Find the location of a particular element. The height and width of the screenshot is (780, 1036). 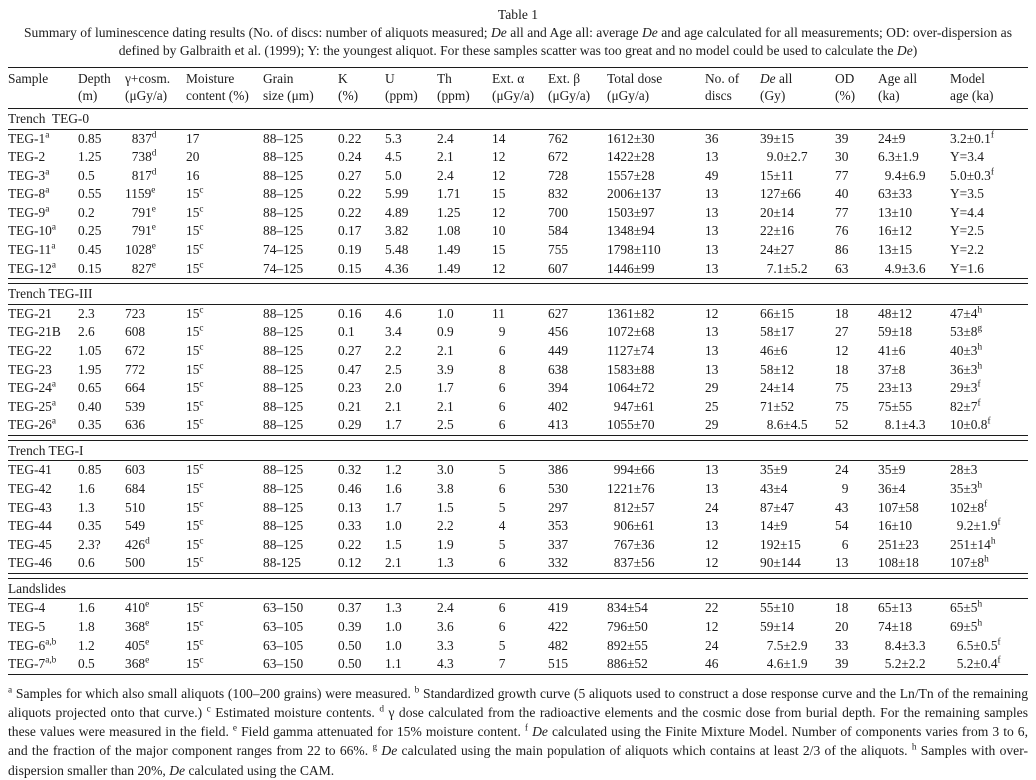

value-cell: Y=2.2 is located at coordinates (967, 250).